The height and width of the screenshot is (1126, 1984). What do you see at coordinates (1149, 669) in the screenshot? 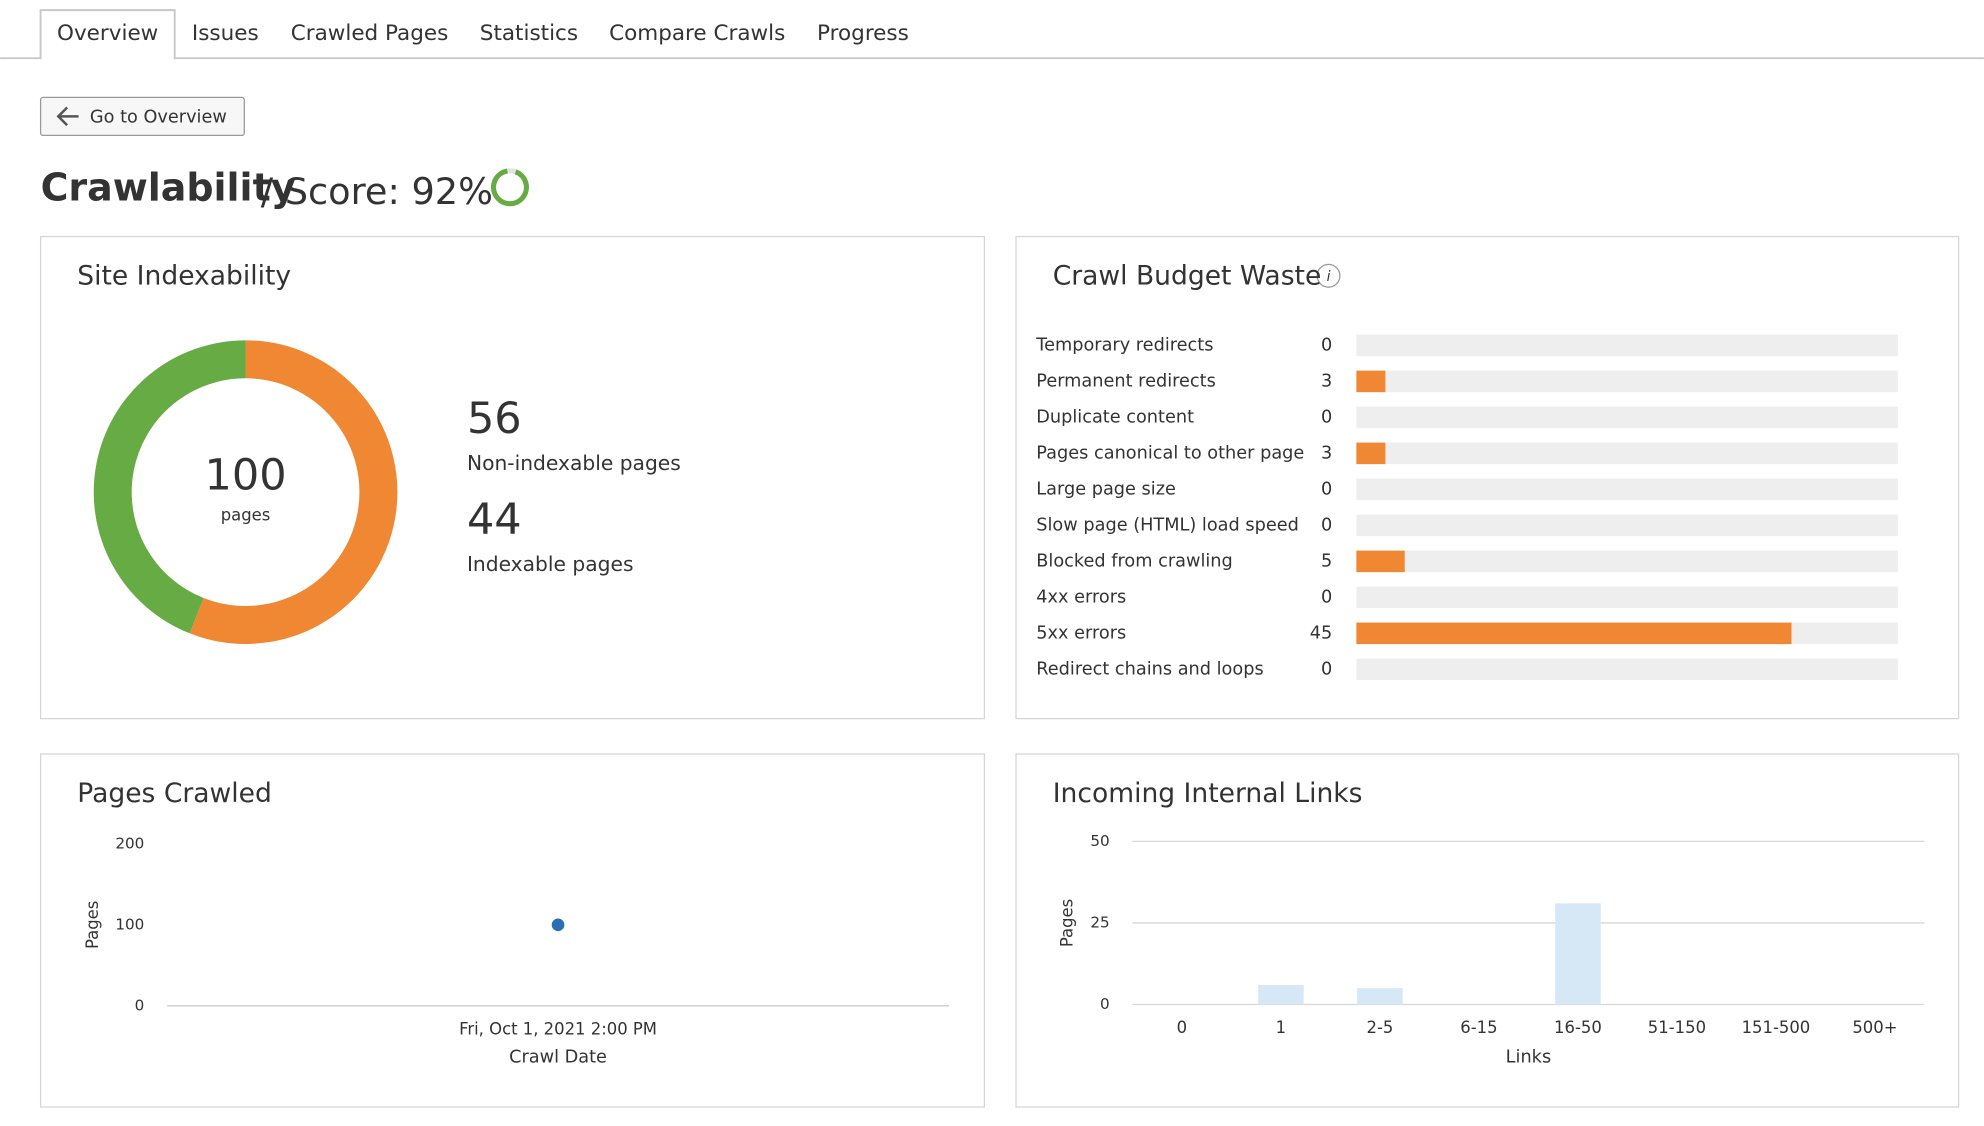
I see `row-label: Redirect chains and loops` at bounding box center [1149, 669].